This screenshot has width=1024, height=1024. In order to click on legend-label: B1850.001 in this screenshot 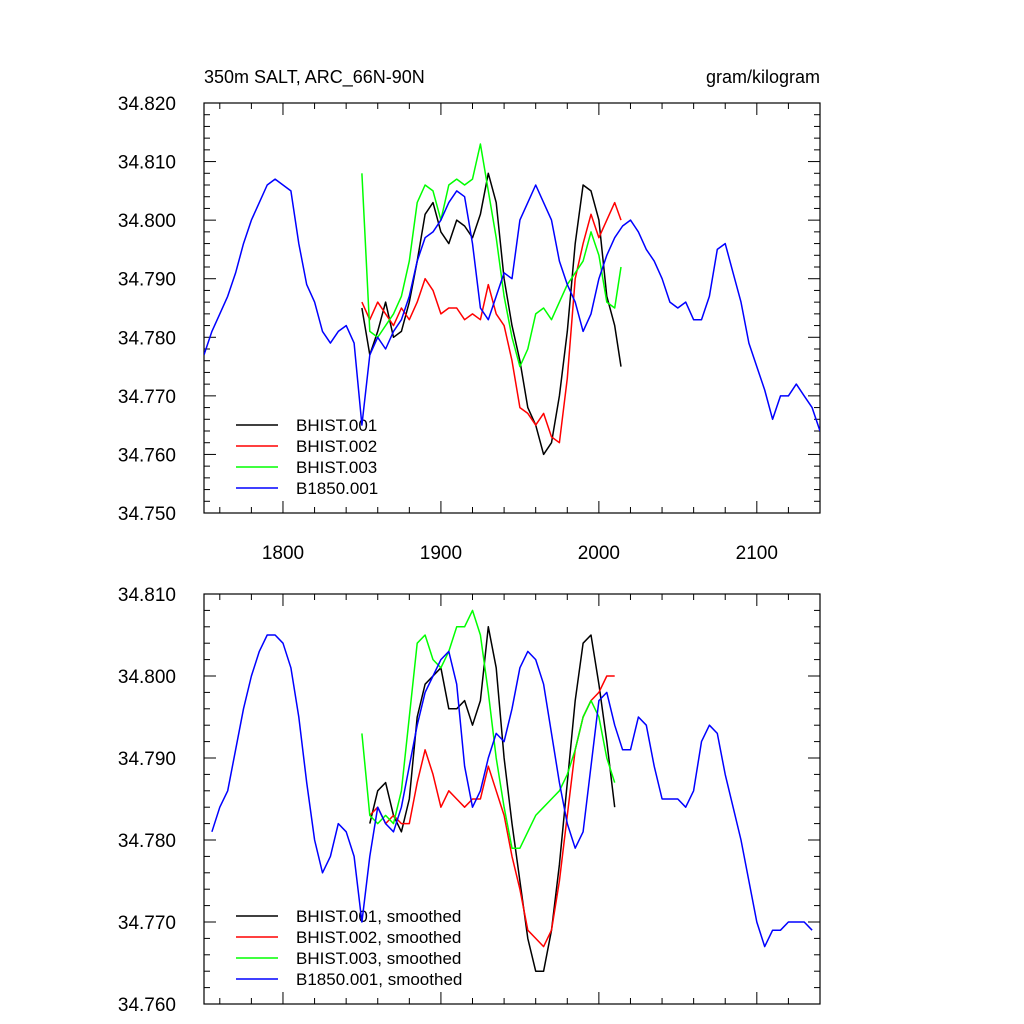, I will do `click(337, 488)`.